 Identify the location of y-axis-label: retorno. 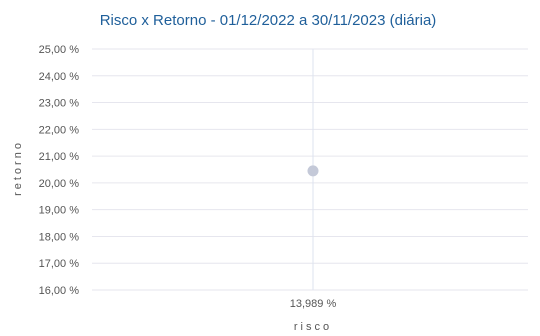
(18, 168).